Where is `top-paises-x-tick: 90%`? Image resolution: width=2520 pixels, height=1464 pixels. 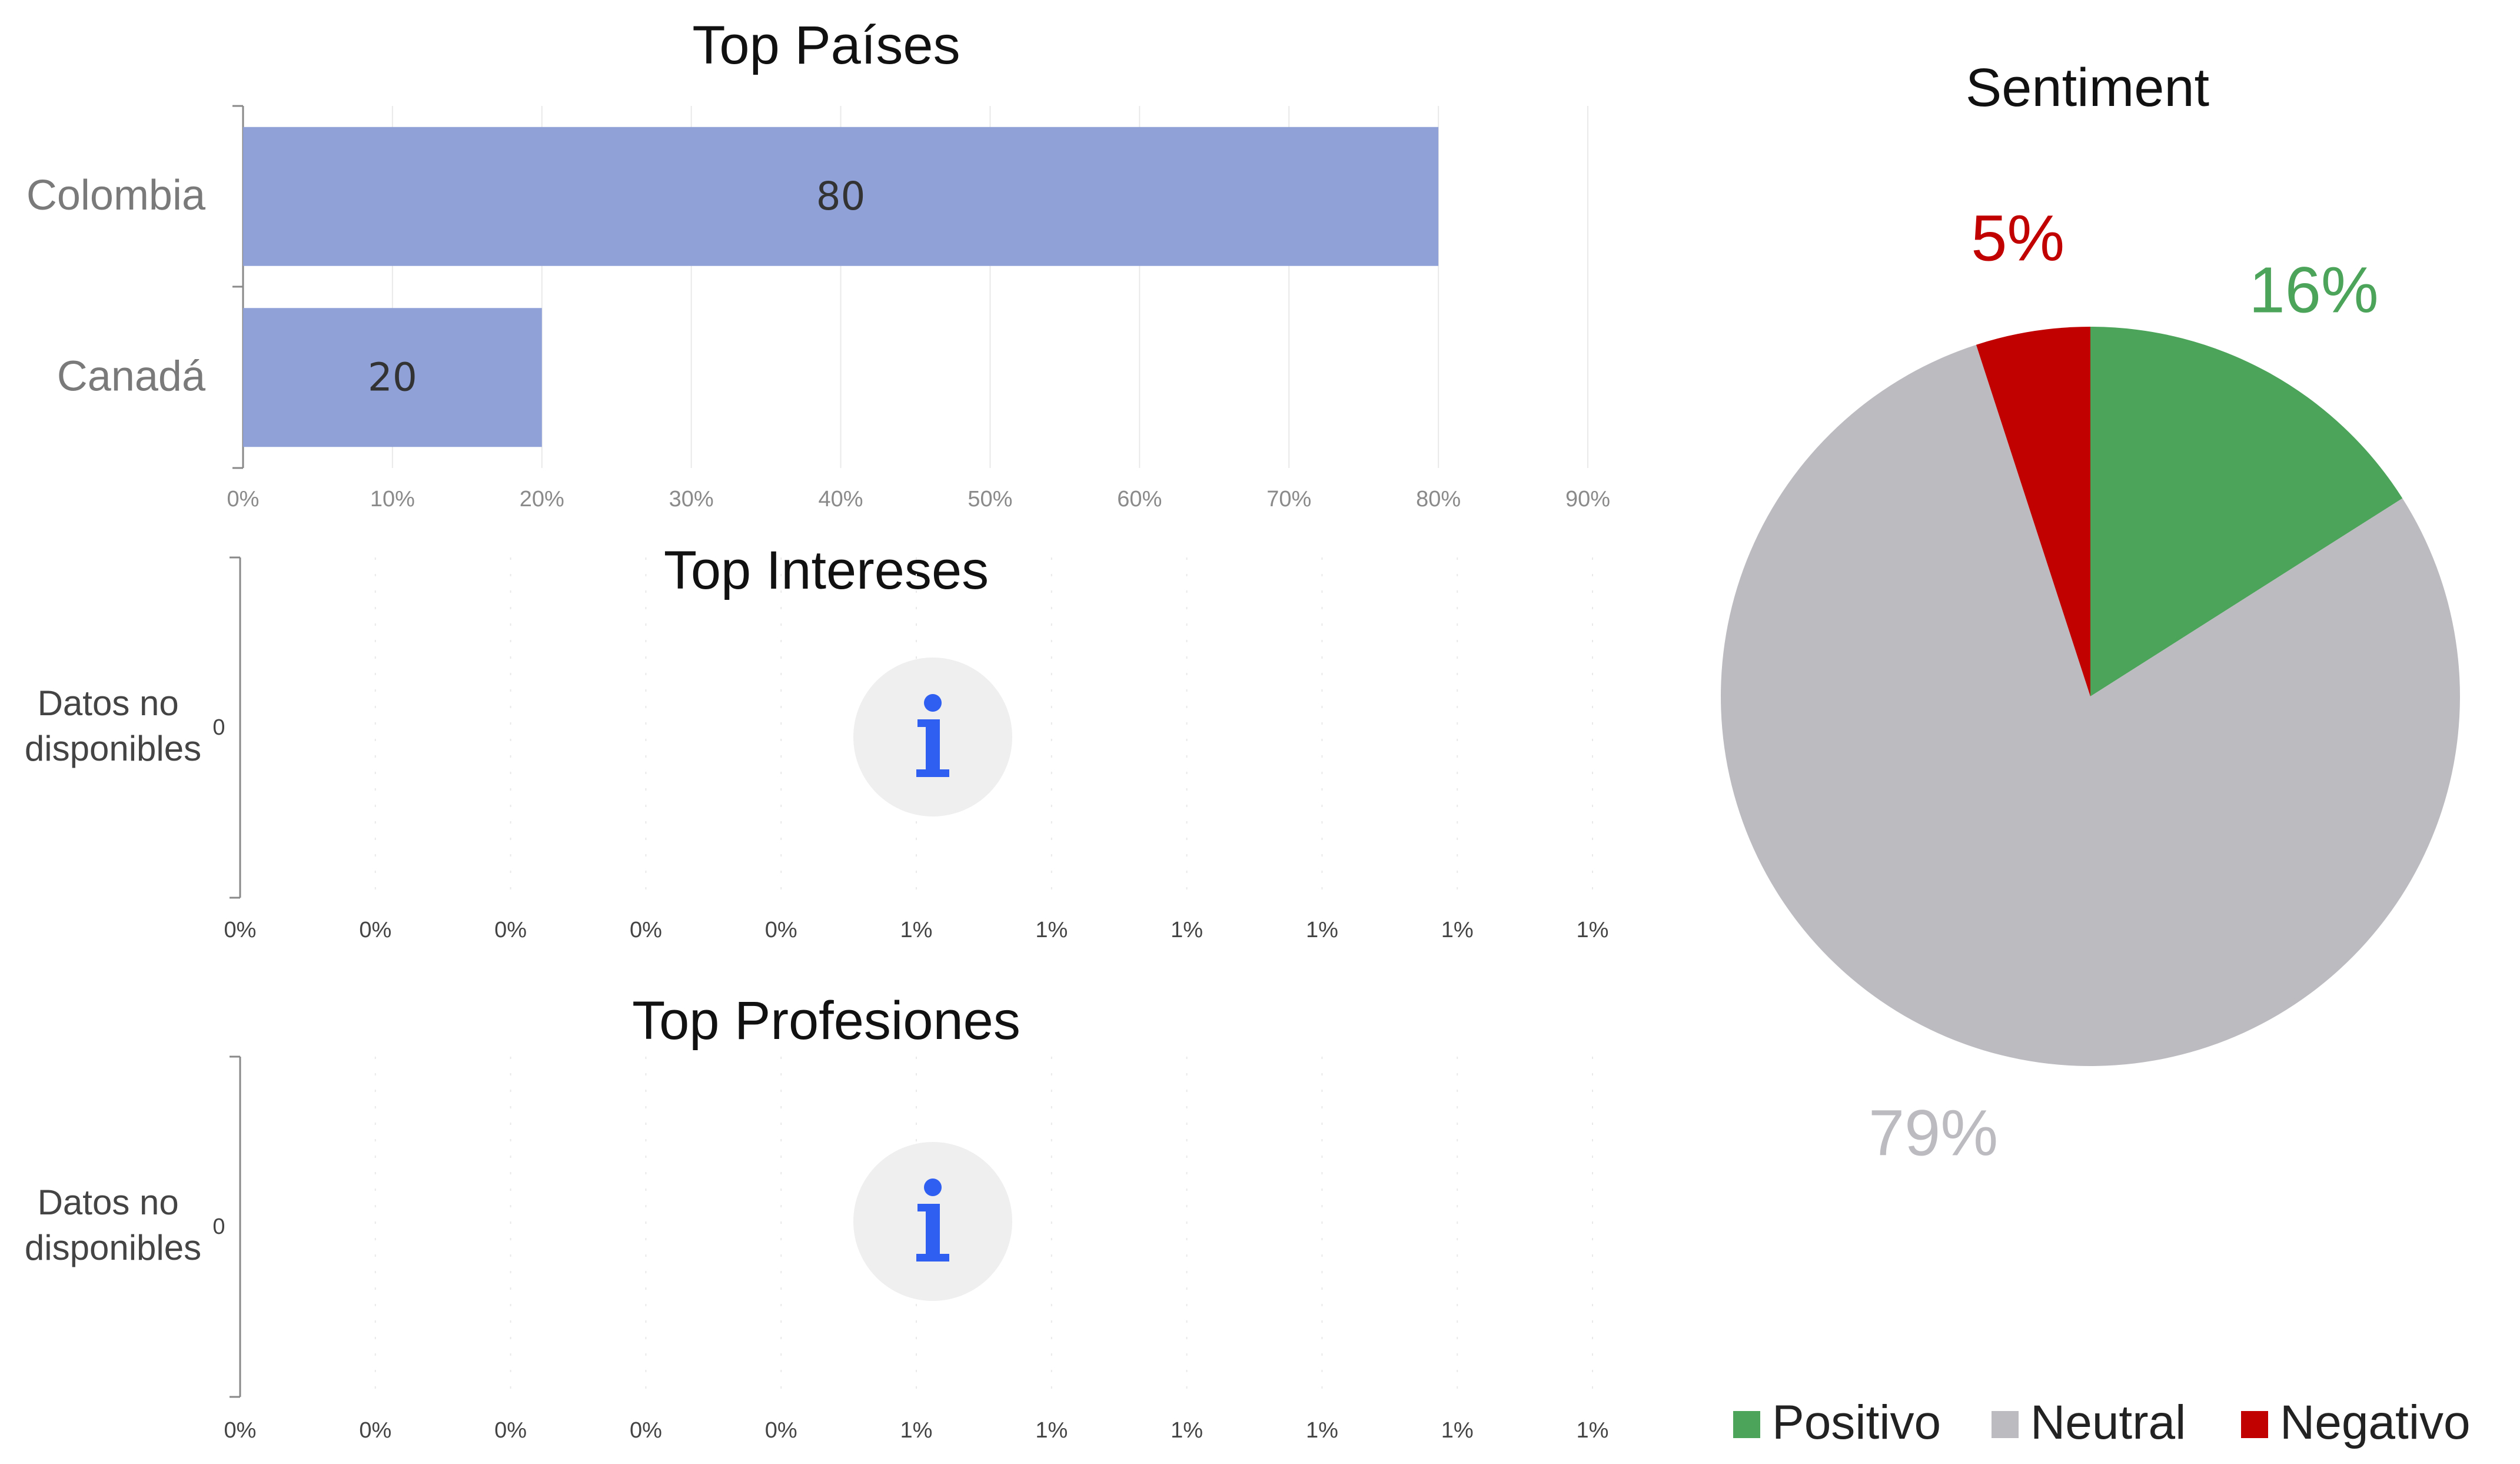 top-paises-x-tick: 90% is located at coordinates (1587, 499).